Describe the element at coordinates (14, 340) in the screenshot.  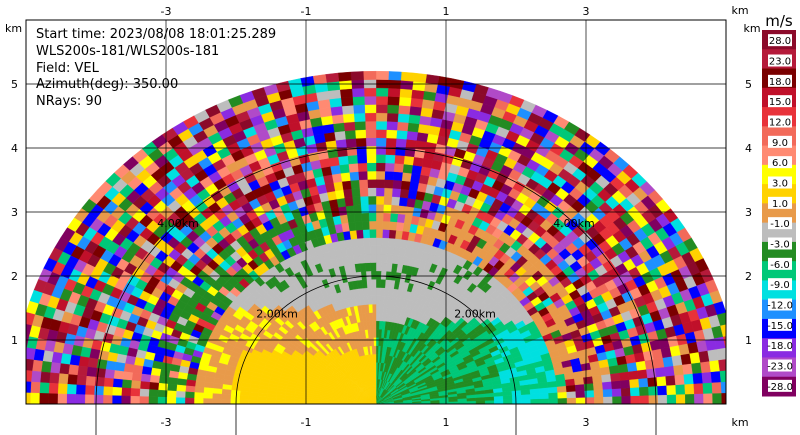
I see `y-tick-label-left: 1` at that location.